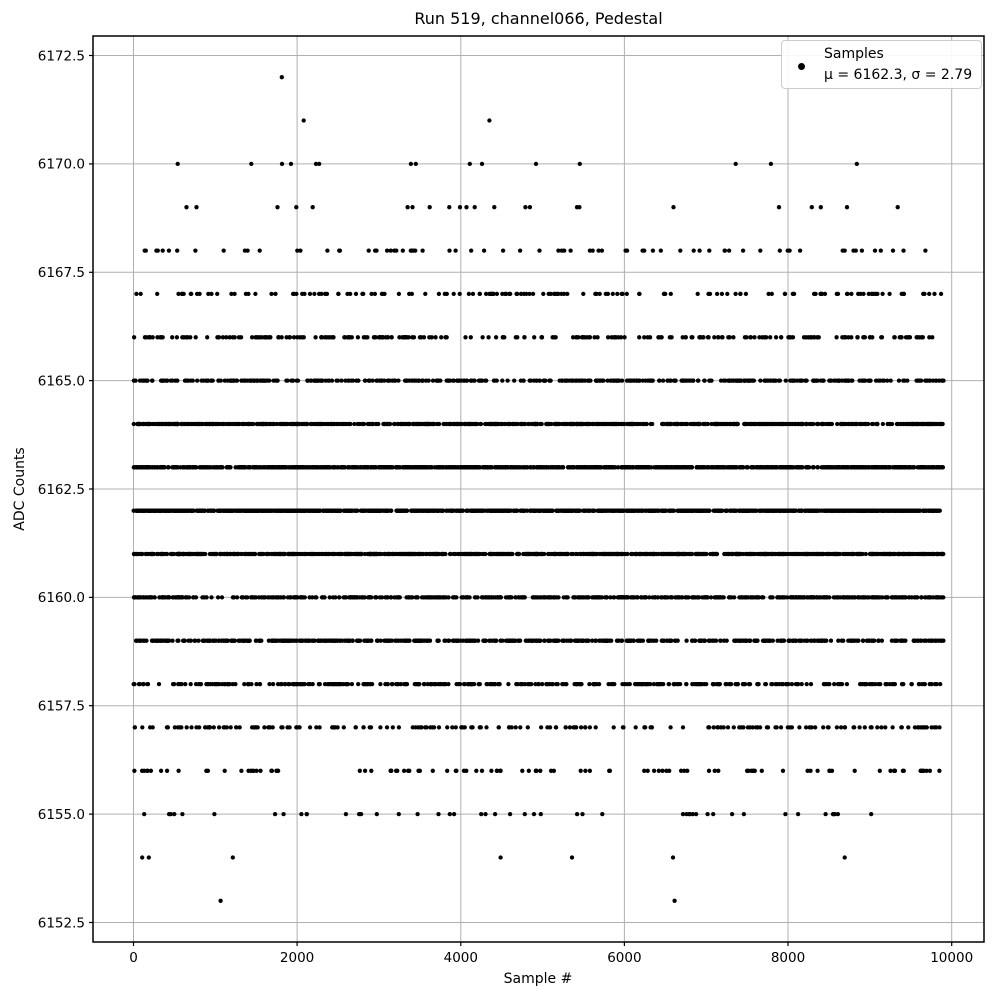  I want to click on legend: Samples μ = 6162.3, σ = 2.79, so click(881, 64).